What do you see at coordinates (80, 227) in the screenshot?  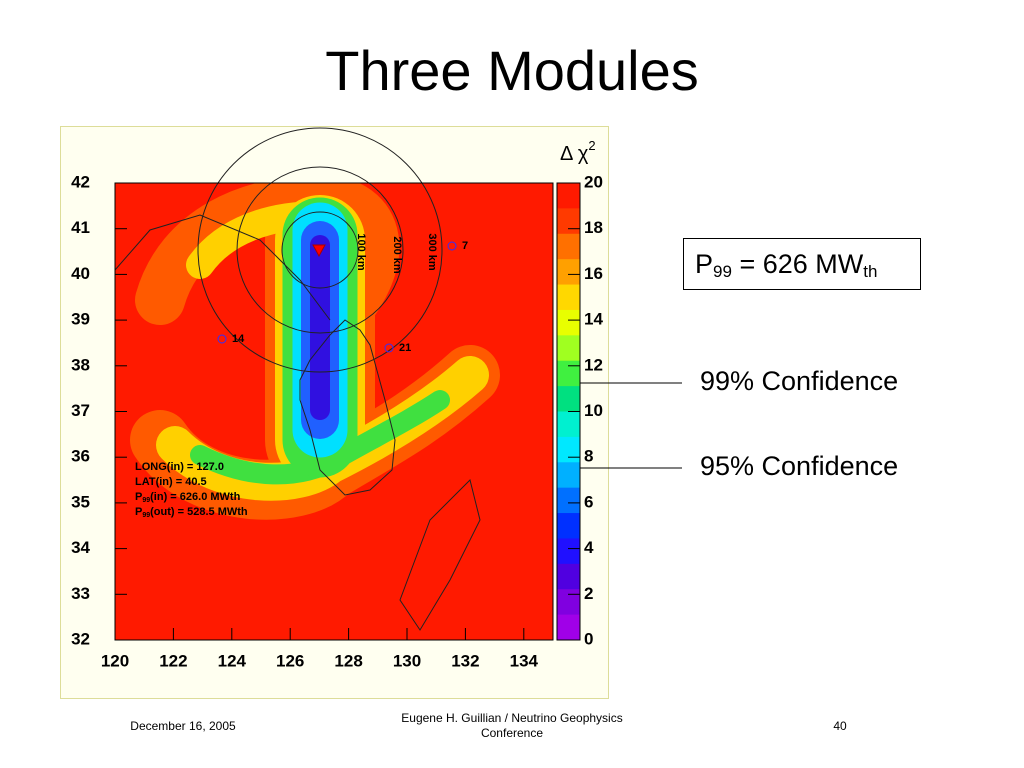 I see `y-tick-label: 41` at bounding box center [80, 227].